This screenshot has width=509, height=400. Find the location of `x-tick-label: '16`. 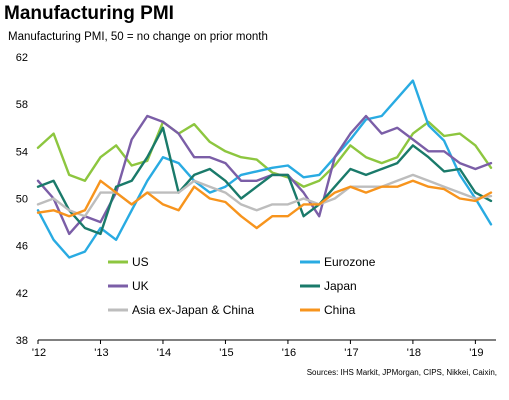

x-tick-label: '16 is located at coordinates (289, 353).